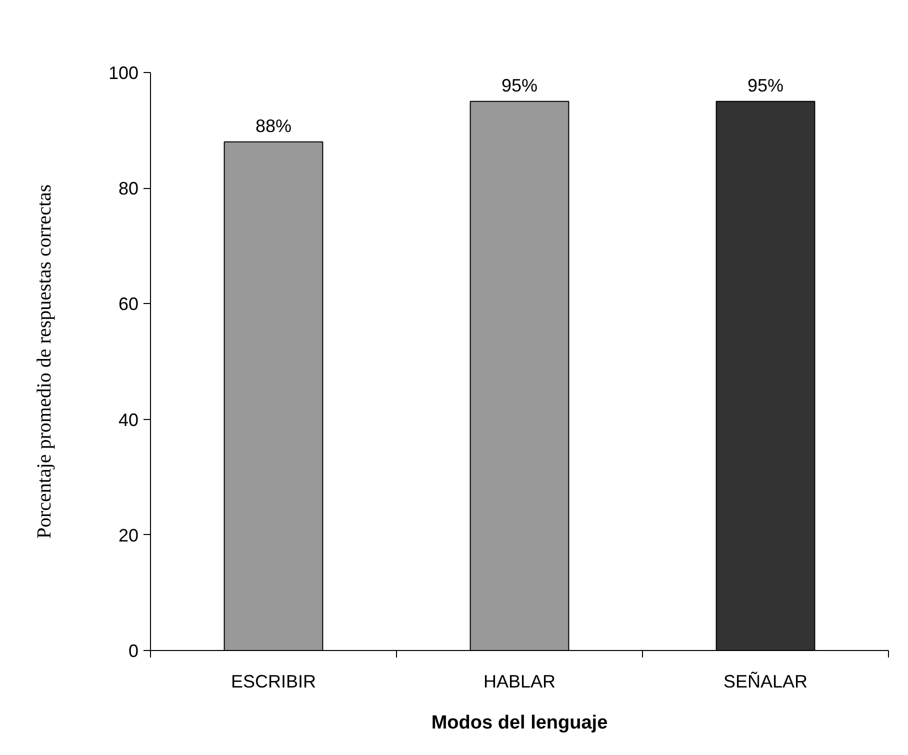 The image size is (908, 755). Describe the element at coordinates (765, 682) in the screenshot. I see `x-tick-label: SEÑALAR` at that location.